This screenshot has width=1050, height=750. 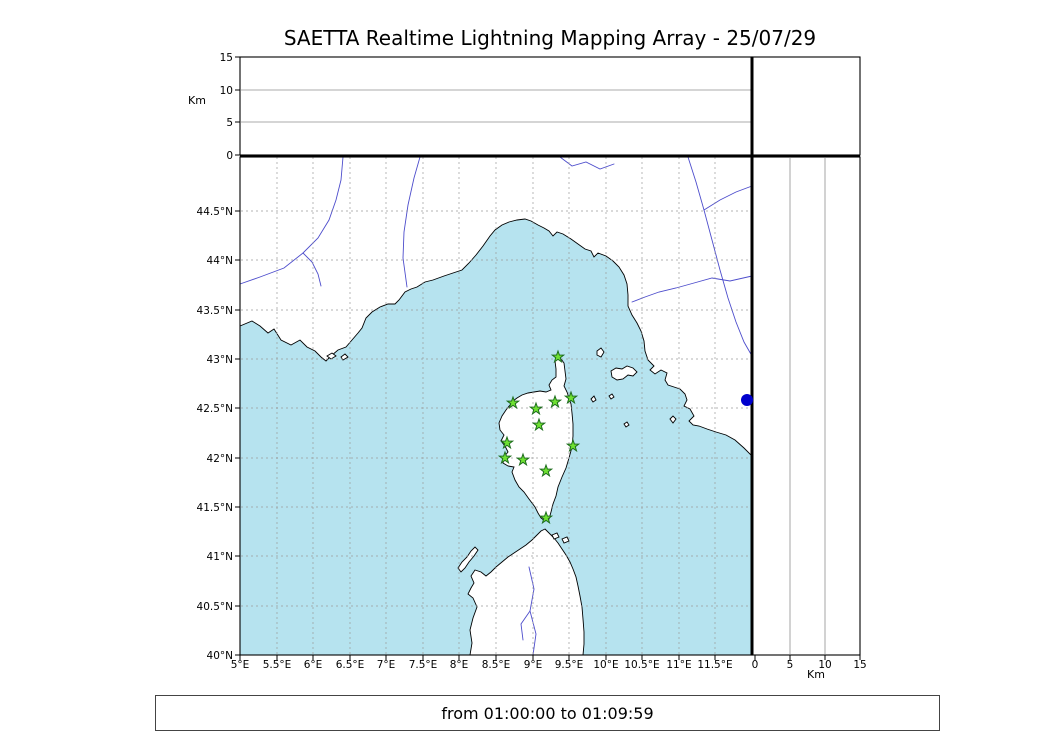 What do you see at coordinates (215, 212) in the screenshot?
I see `lat-tick-label: 44.5°N` at bounding box center [215, 212].